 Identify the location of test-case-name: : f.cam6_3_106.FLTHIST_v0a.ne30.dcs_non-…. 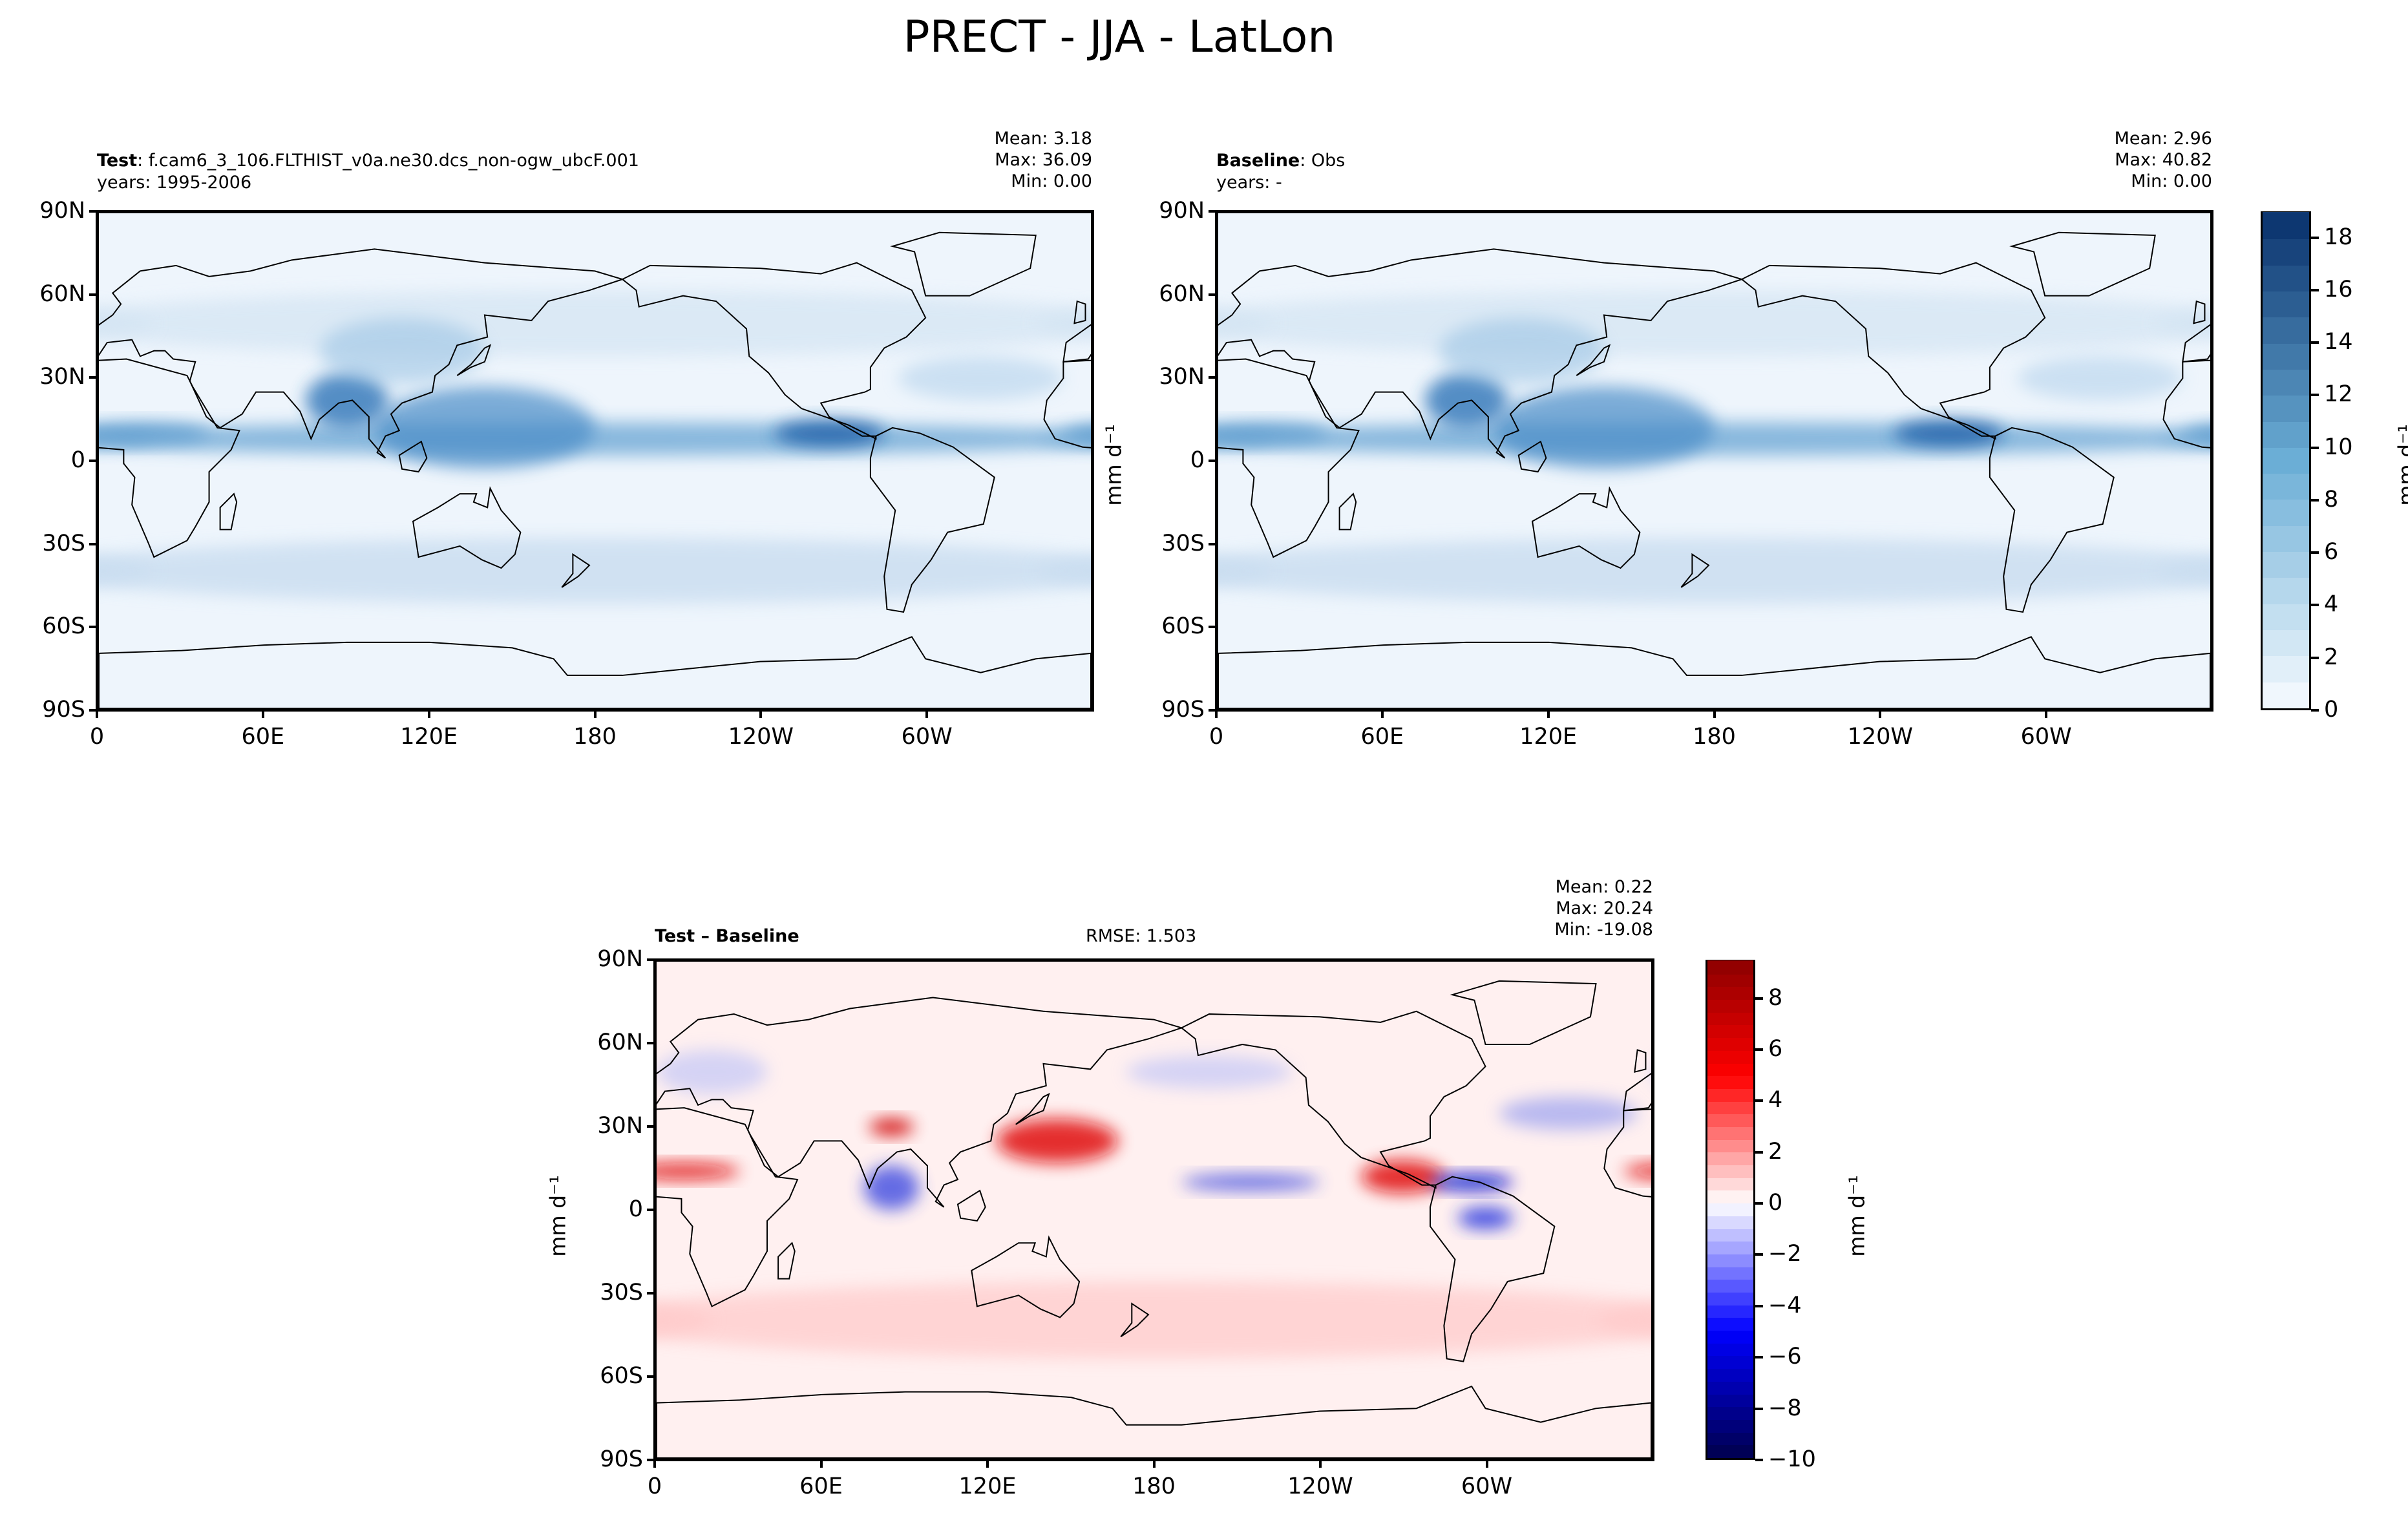
(388, 161).